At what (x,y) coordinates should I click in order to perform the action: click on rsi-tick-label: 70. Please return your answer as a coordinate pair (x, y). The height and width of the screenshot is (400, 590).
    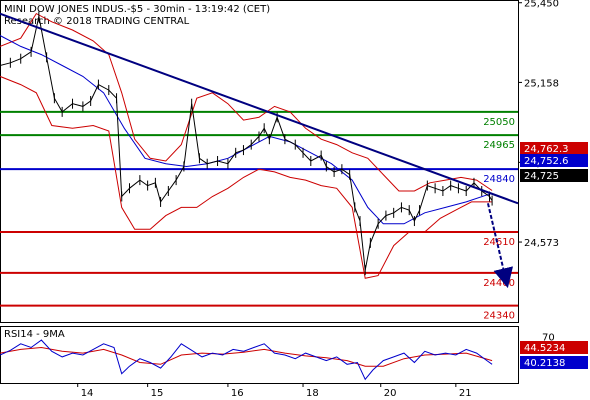
    Looking at the image, I should click on (548, 337).